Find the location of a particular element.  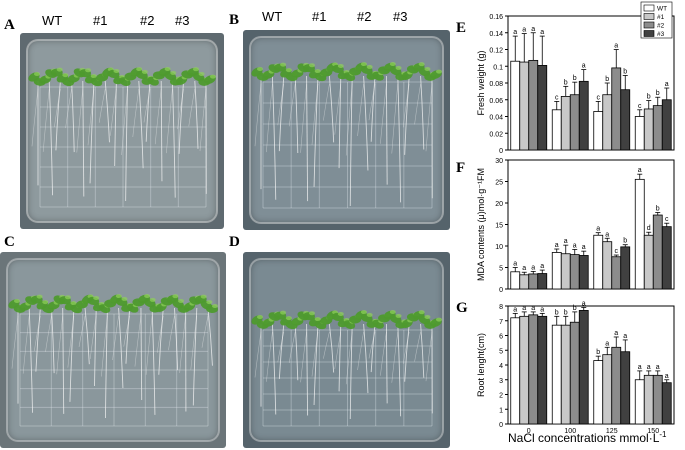

y-tick-label: 0.12 is located at coordinates (496, 51).